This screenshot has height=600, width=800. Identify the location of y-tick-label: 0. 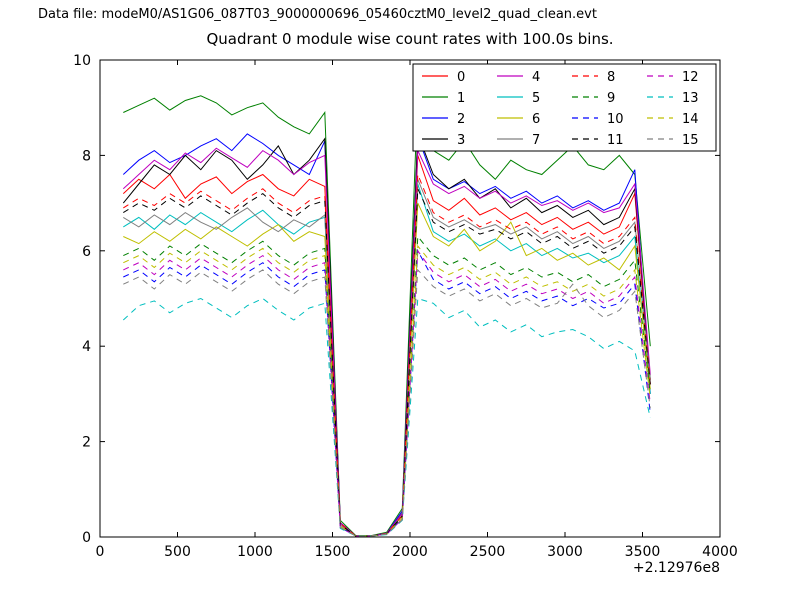
(86, 538).